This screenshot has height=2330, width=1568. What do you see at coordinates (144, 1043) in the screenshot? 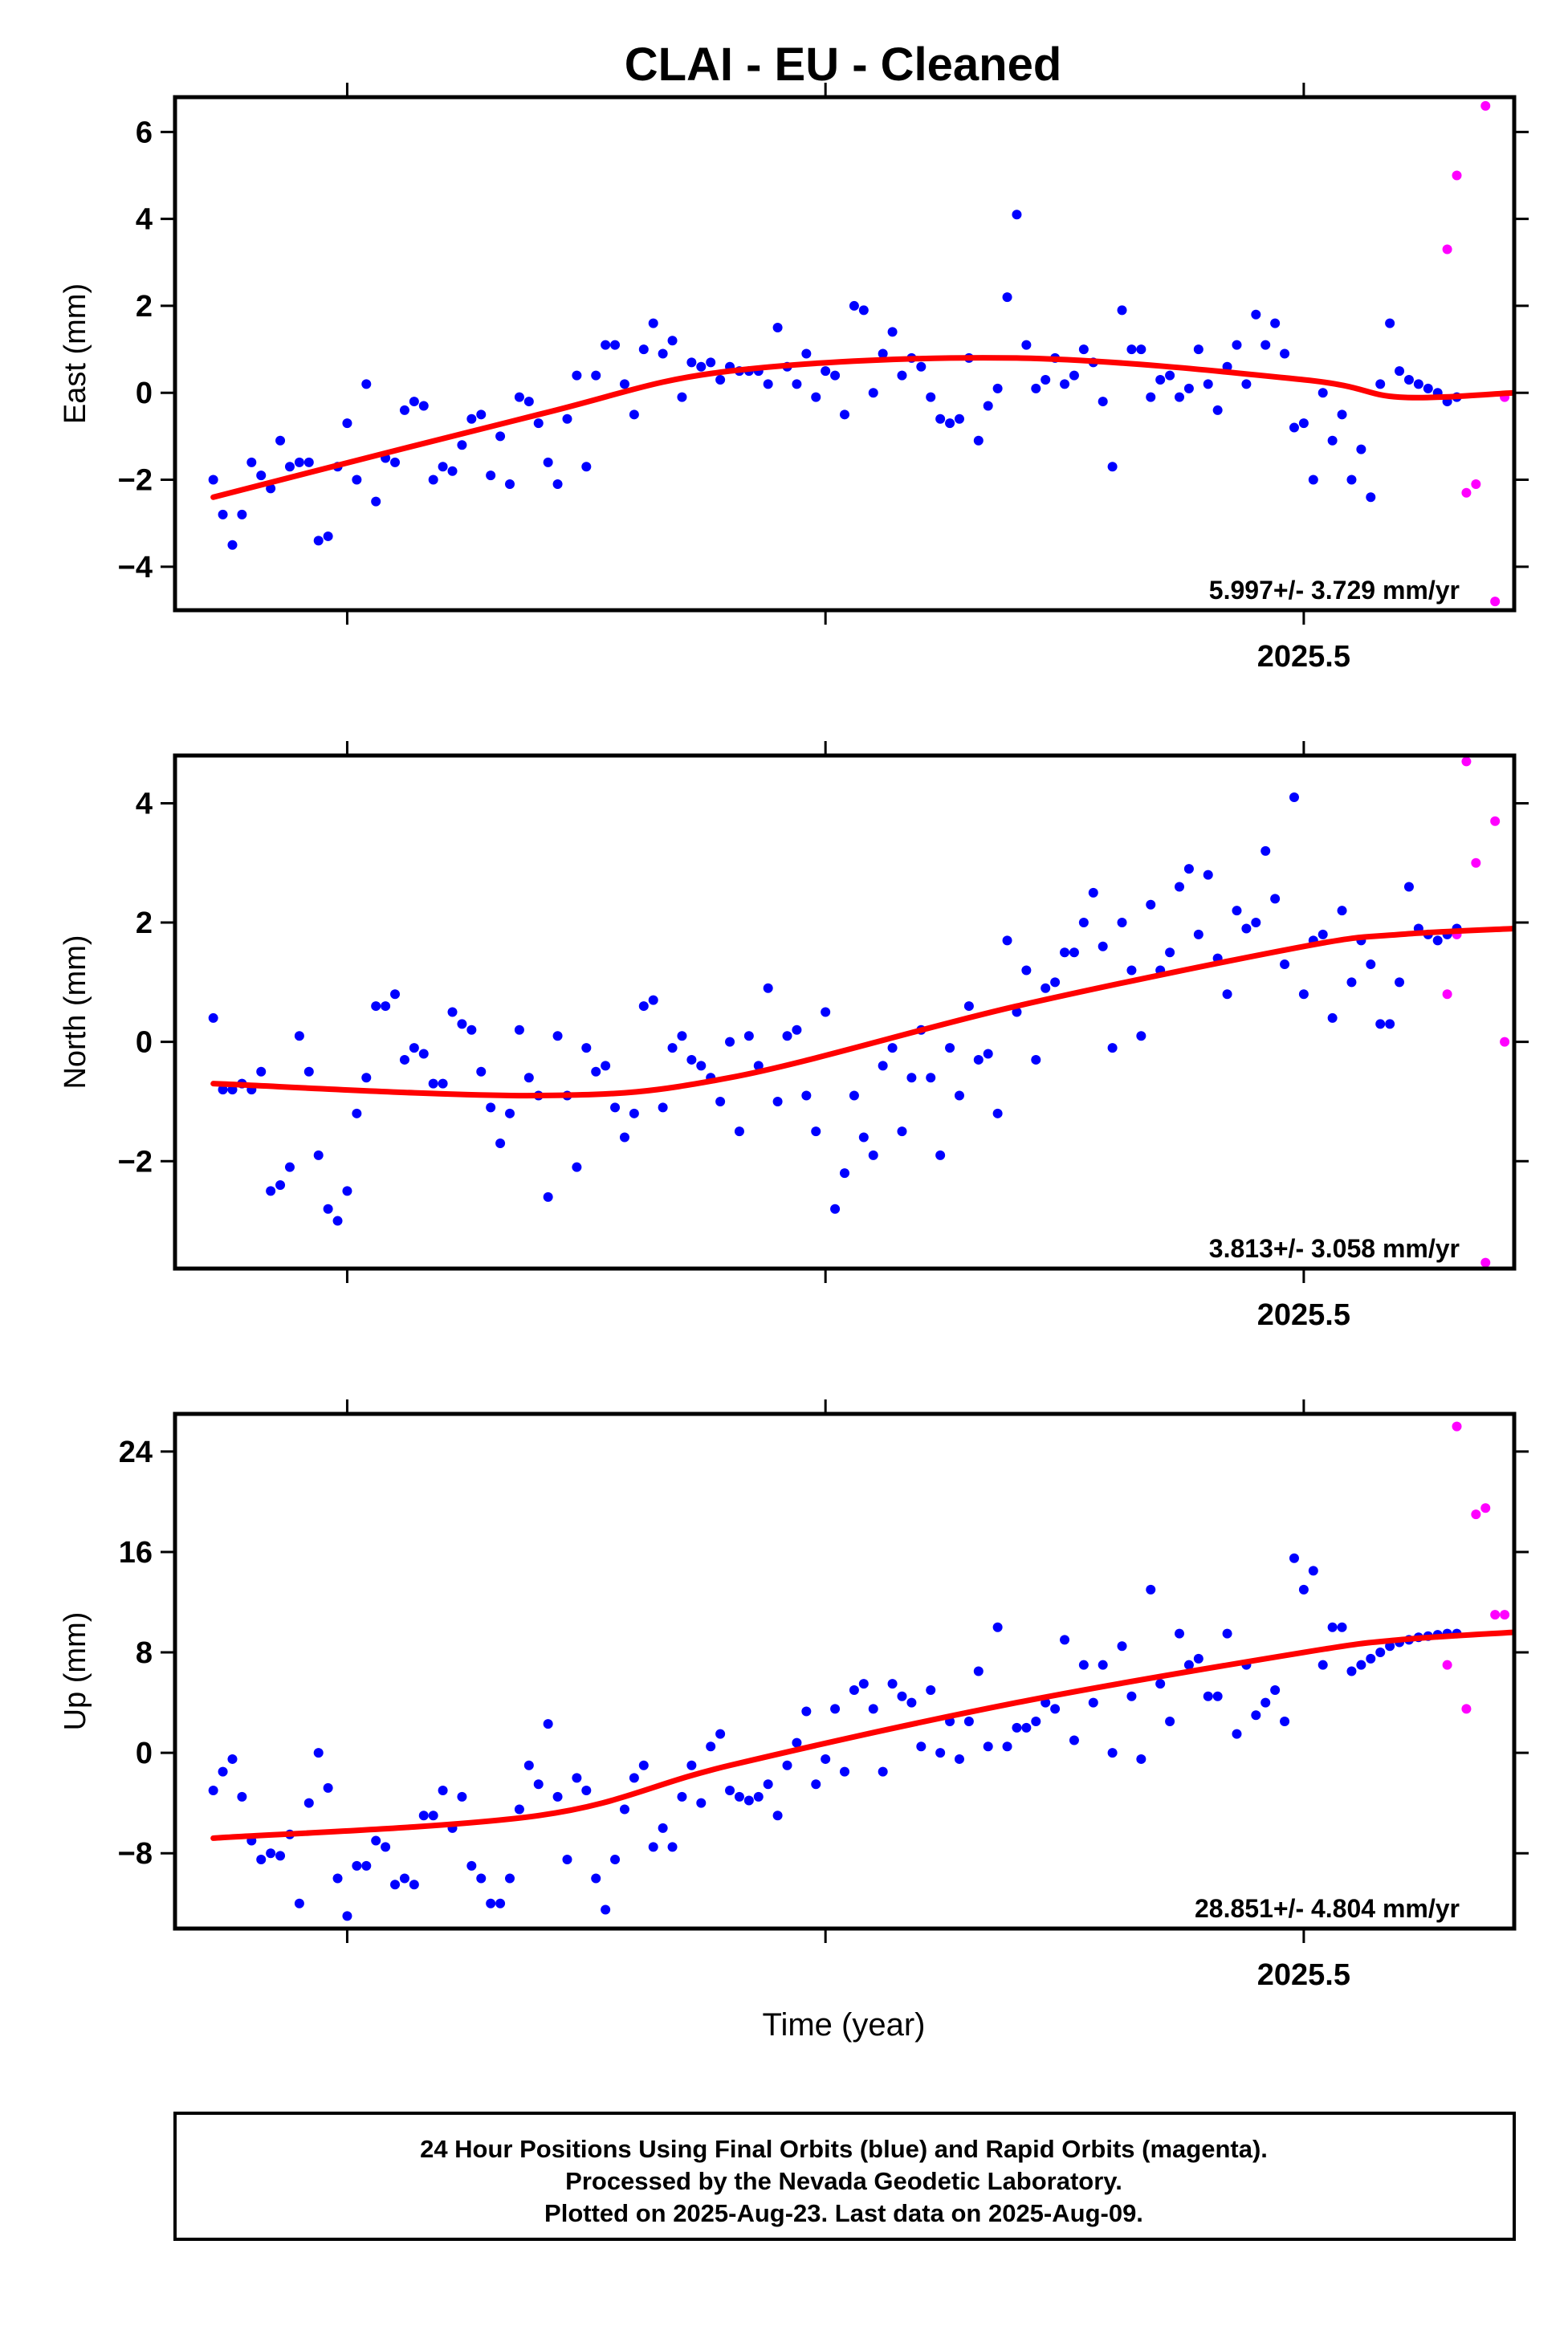
I see `north-ytick-label: 0` at bounding box center [144, 1043].